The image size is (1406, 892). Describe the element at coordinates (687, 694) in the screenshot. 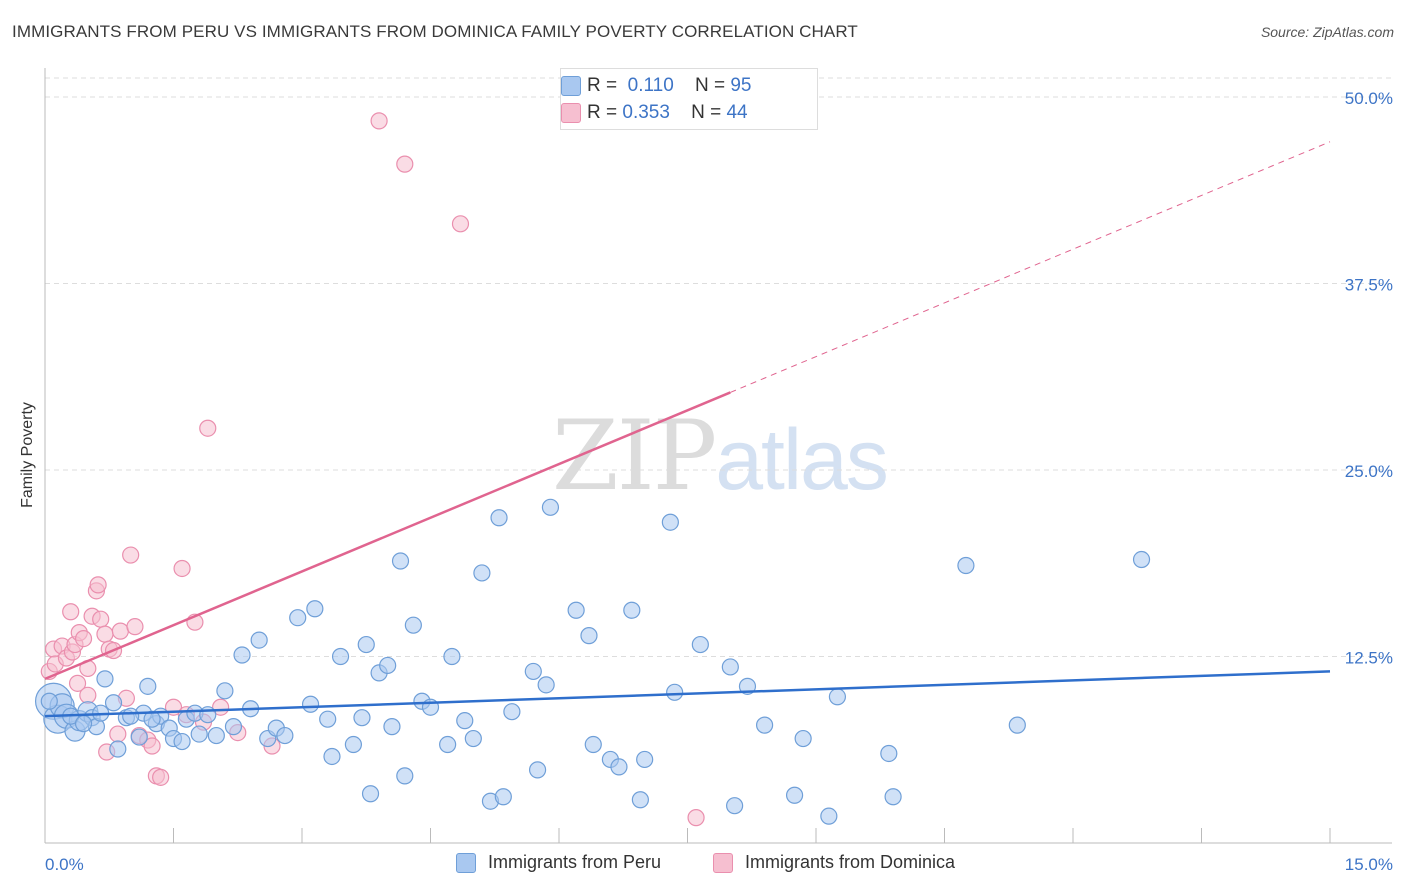

I see `peru-trend-line` at that location.